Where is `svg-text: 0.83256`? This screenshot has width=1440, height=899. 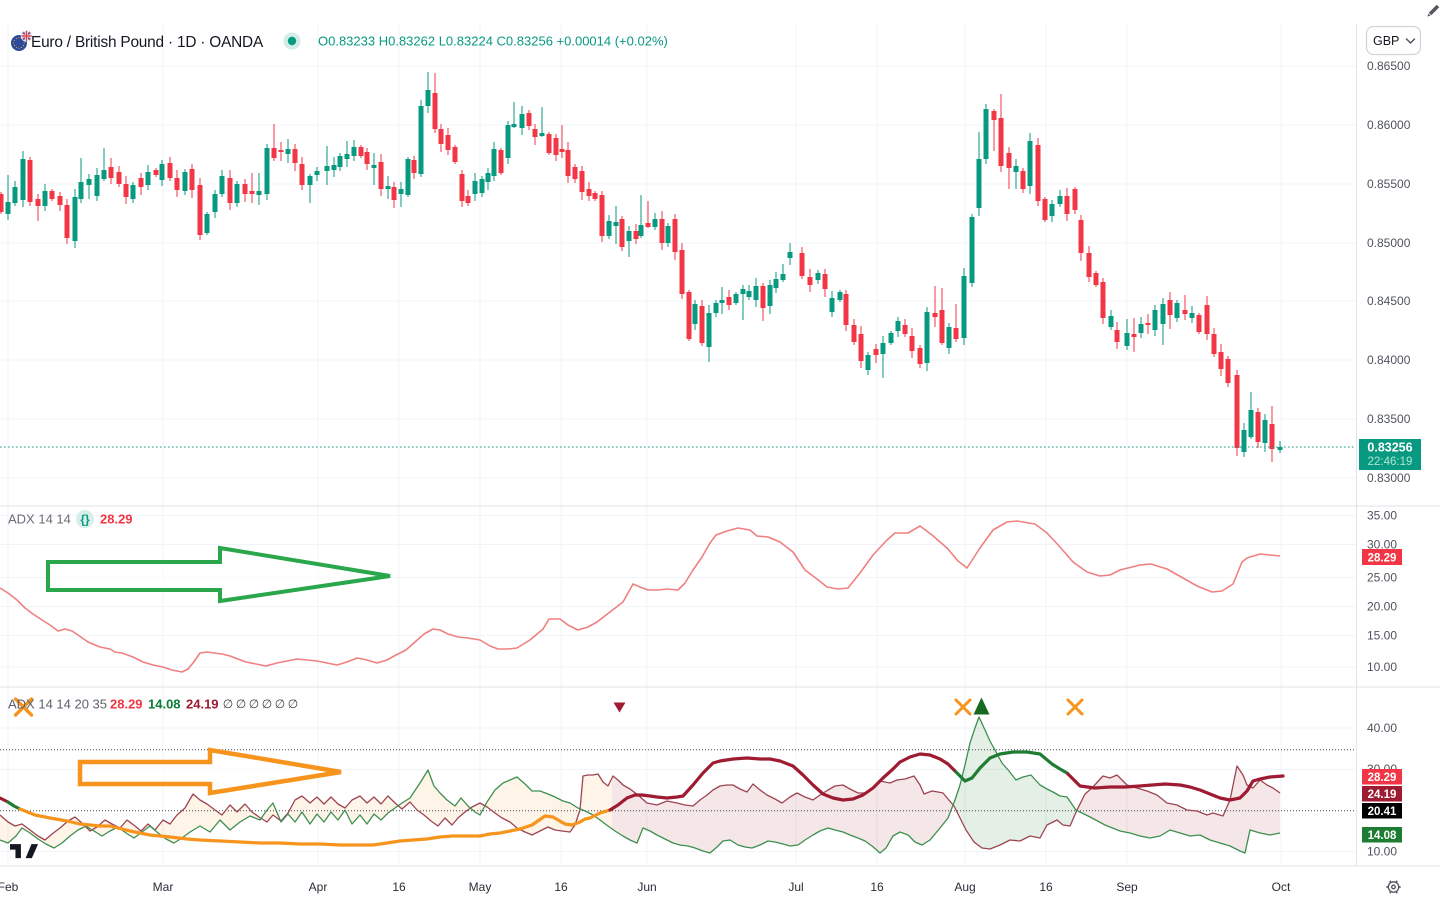 svg-text: 0.83256 is located at coordinates (1389, 448).